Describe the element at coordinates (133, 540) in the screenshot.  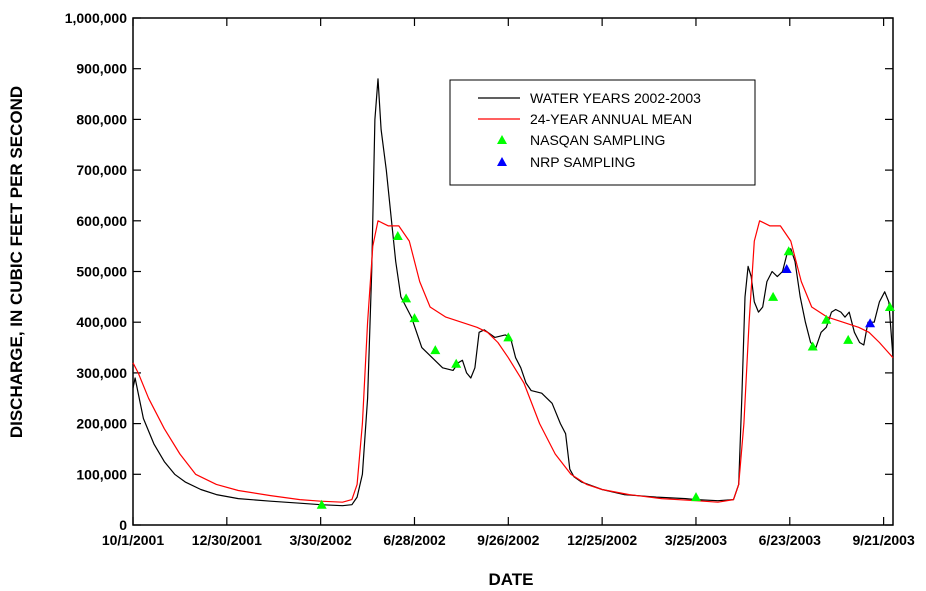
I see `x-tick-label: 10/1/2001` at that location.